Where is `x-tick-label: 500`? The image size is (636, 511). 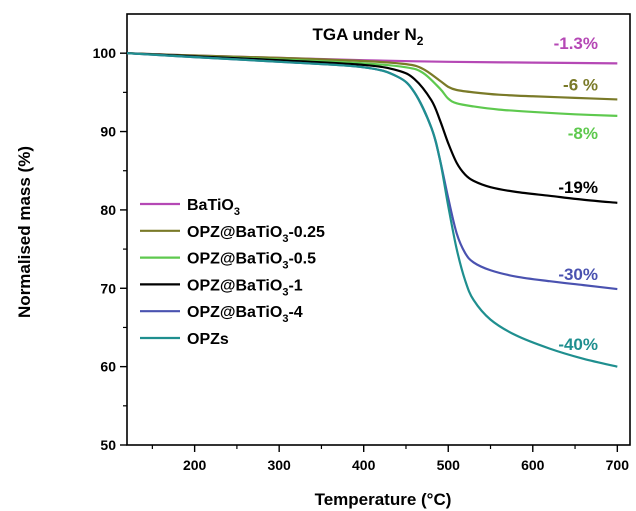
x-tick-label: 500 is located at coordinates (449, 465).